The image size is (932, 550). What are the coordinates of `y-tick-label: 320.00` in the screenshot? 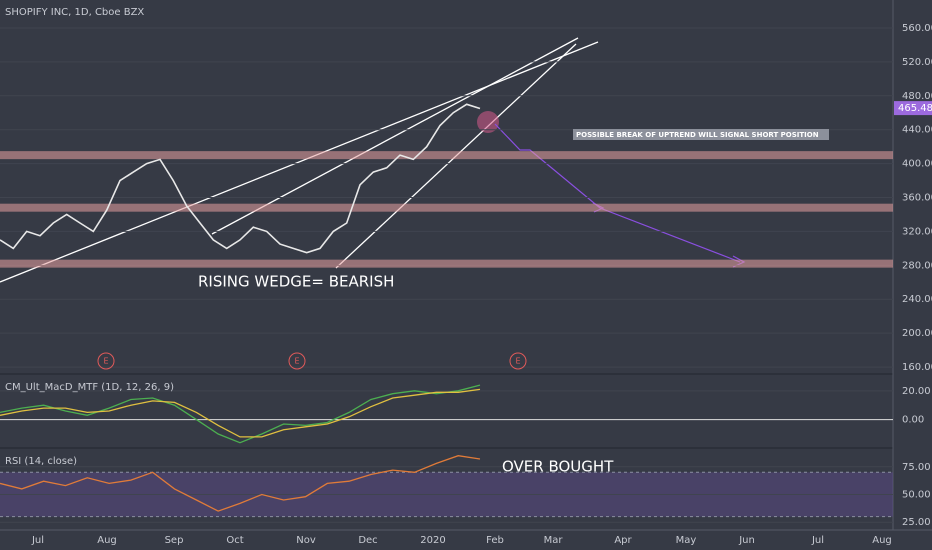 It's located at (917, 231).